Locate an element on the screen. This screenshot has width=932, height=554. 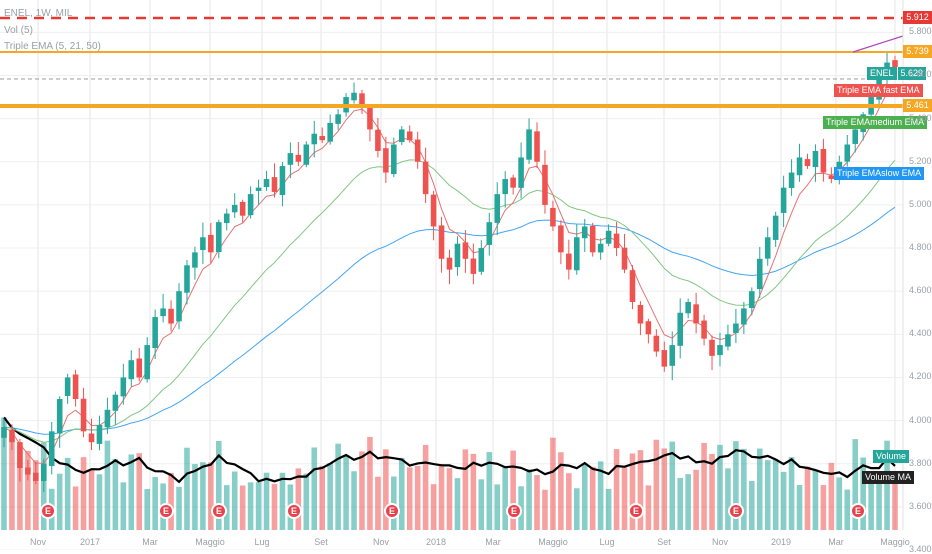
time-axis-label: Mar is located at coordinates (150, 542).